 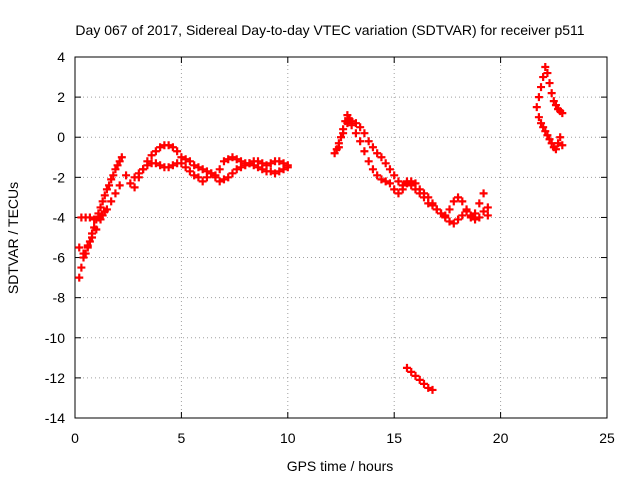 What do you see at coordinates (55, 418) in the screenshot?
I see `y-tick-label: -14` at bounding box center [55, 418].